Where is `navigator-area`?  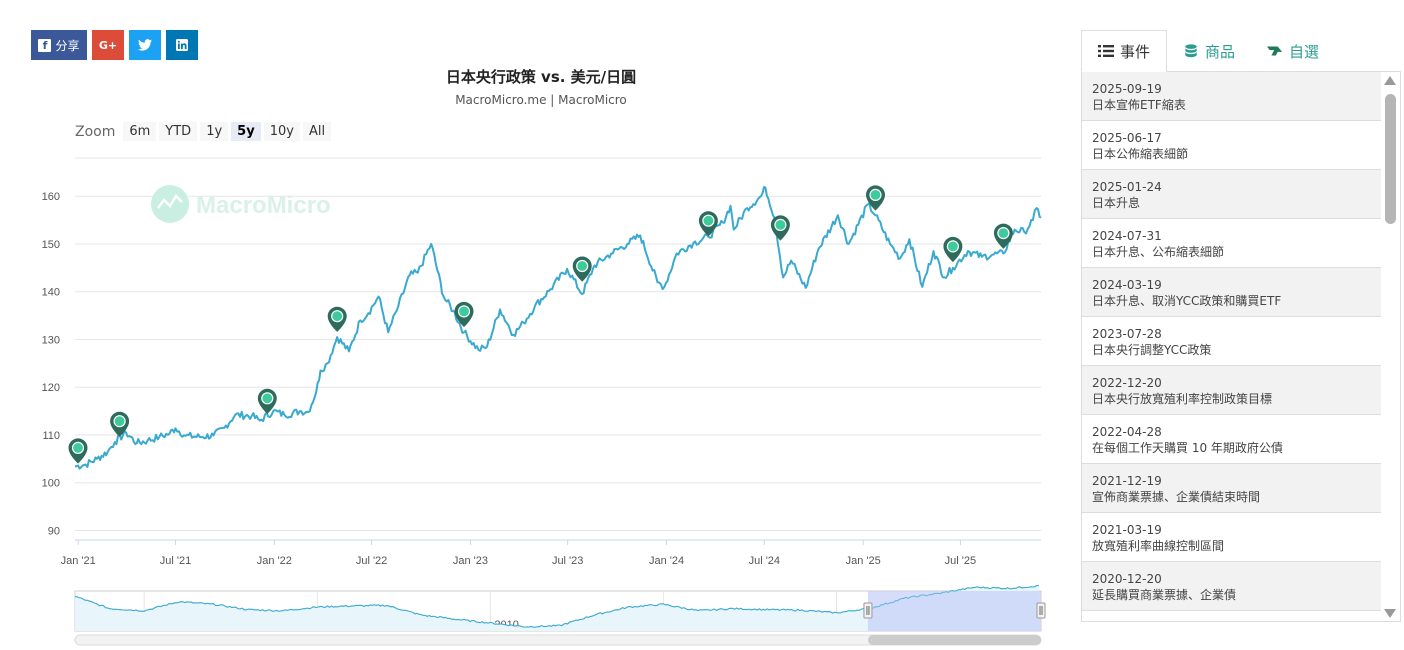
navigator-area is located at coordinates (558, 608).